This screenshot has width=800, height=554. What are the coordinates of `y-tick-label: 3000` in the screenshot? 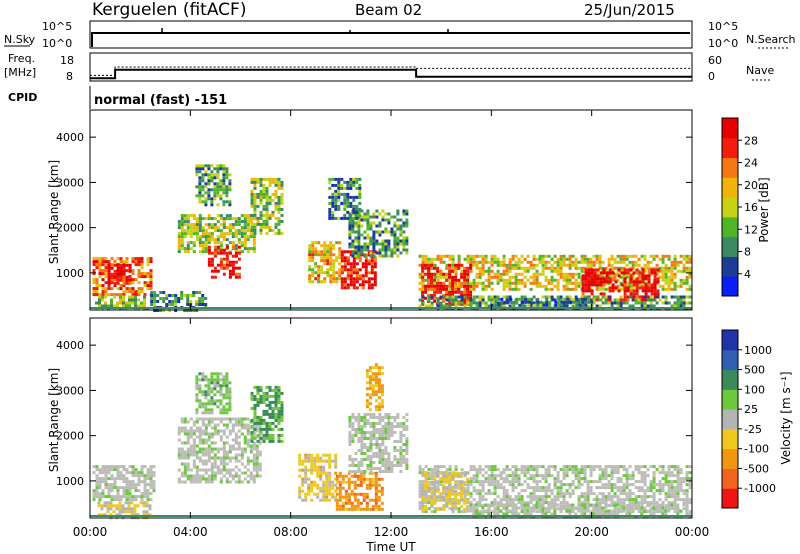 It's located at (70, 182).